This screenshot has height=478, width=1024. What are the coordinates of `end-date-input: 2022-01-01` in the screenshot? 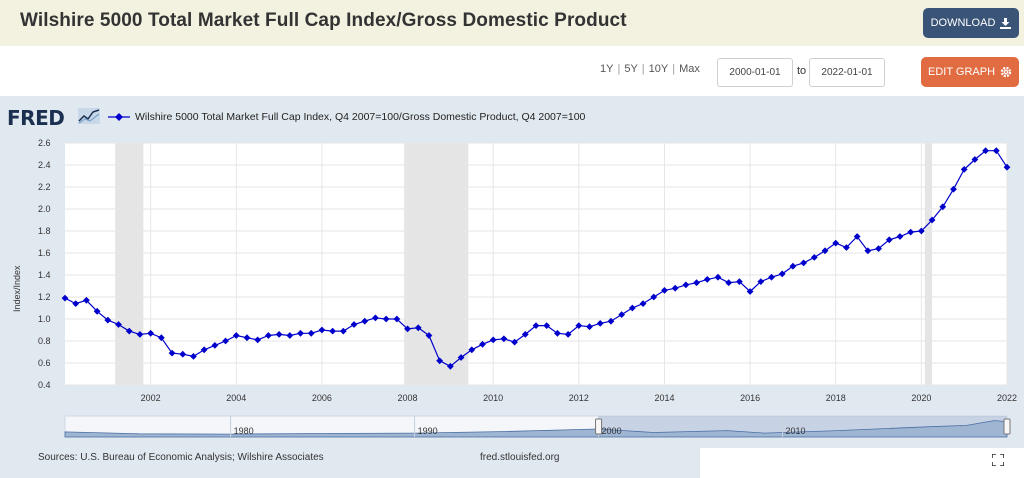 It's located at (847, 72).